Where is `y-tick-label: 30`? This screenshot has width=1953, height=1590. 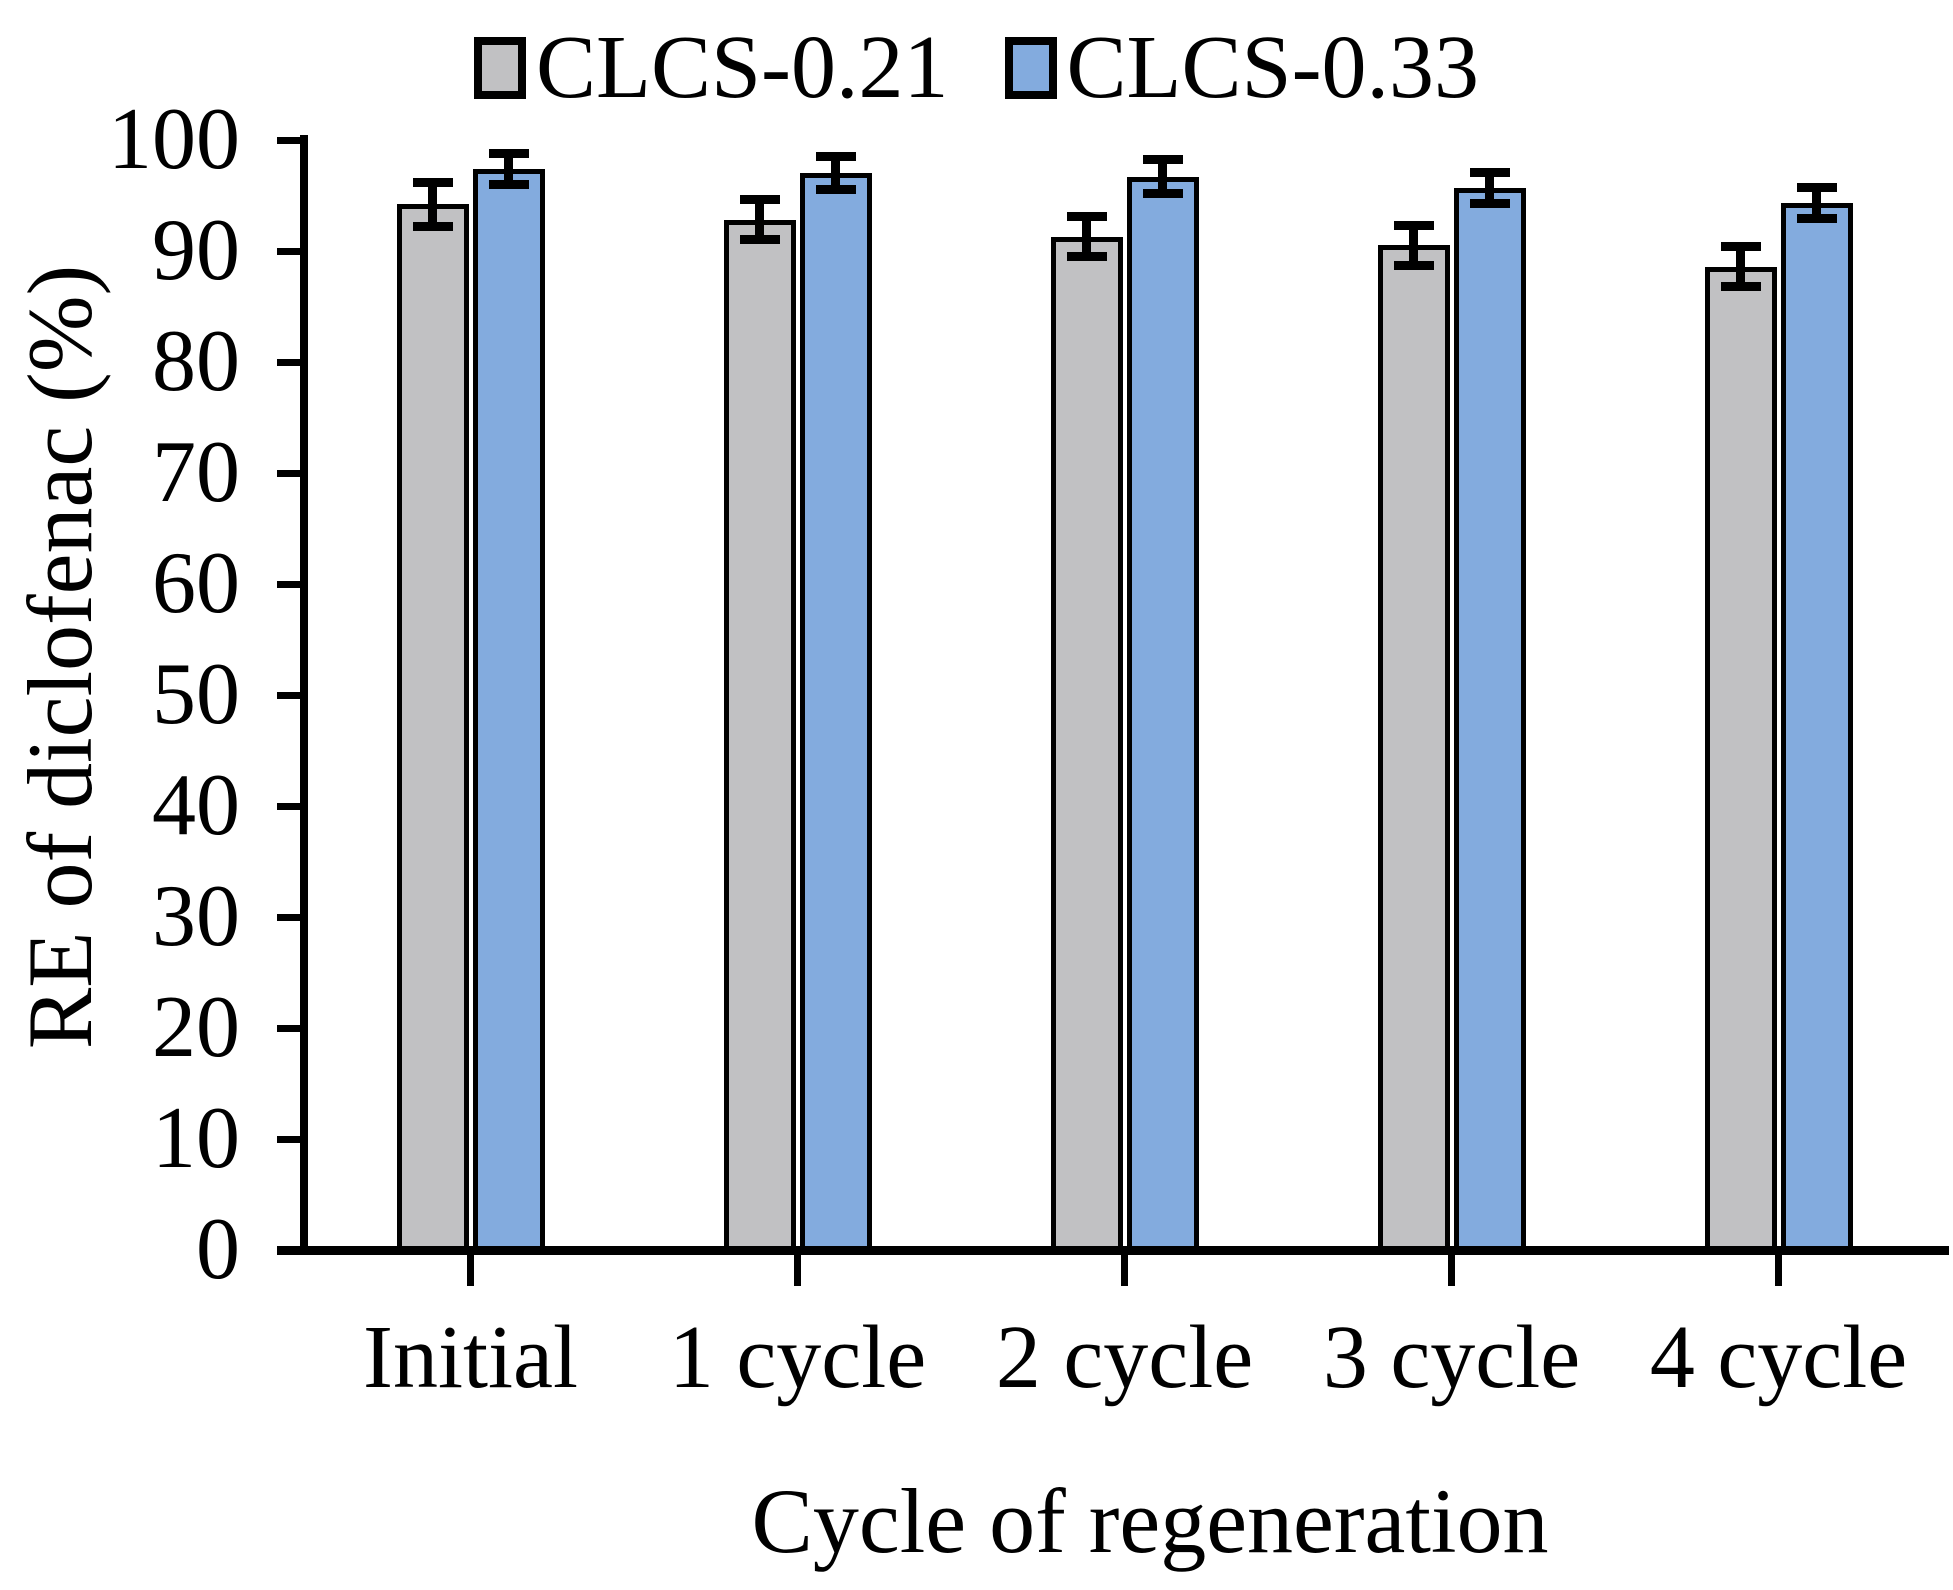
y-tick-label: 30 is located at coordinates (196, 916).